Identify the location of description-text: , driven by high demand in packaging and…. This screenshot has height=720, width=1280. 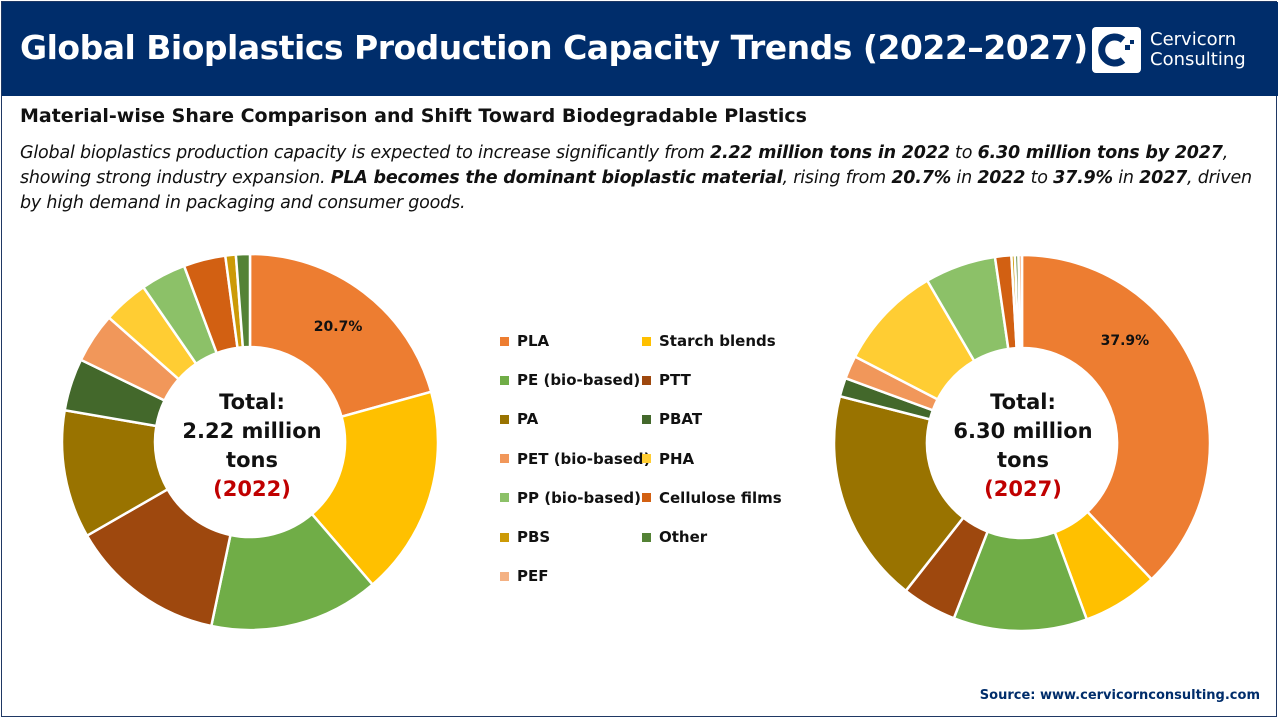
(636, 190).